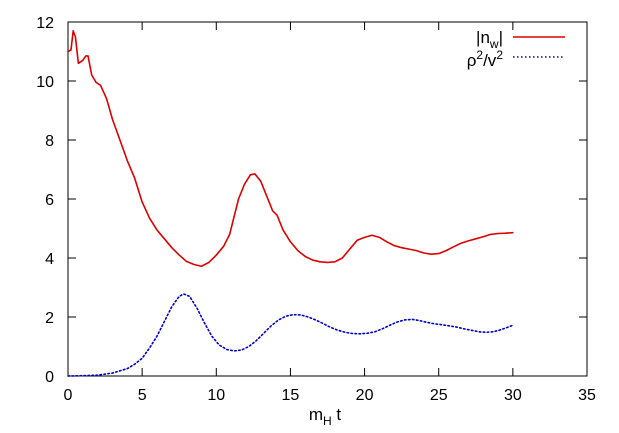 The width and height of the screenshot is (619, 433). Describe the element at coordinates (365, 395) in the screenshot. I see `x-tick-label: 20` at that location.